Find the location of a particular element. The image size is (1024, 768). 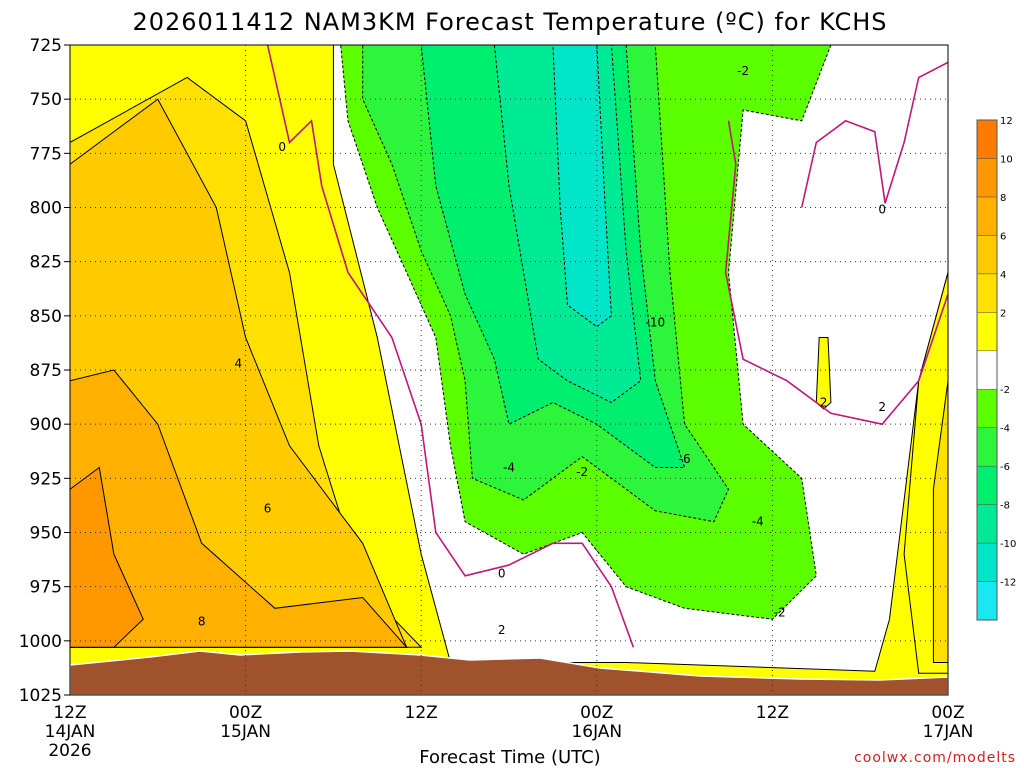

colorbar-label: -2 is located at coordinates (1005, 390).